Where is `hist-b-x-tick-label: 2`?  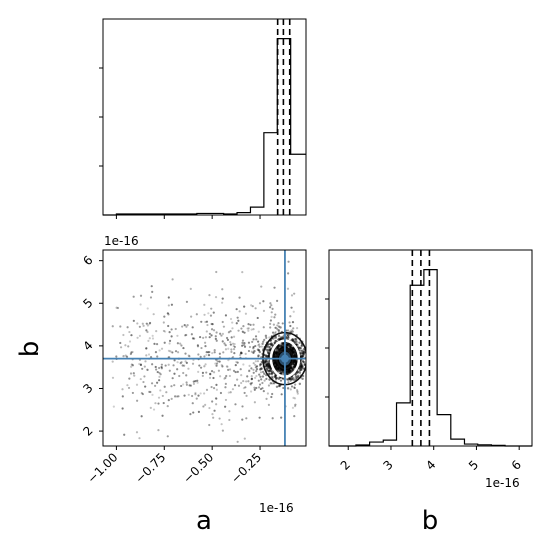
hist-b-x-tick-label: 2 is located at coordinates (345, 465).